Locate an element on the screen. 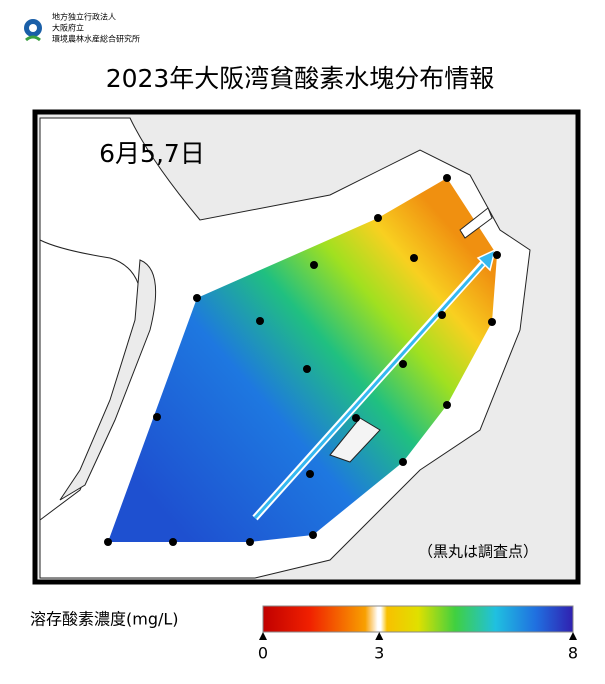 This screenshot has height=684, width=605. legend-label: 溶存酸素濃度(mg/L) is located at coordinates (104, 619).